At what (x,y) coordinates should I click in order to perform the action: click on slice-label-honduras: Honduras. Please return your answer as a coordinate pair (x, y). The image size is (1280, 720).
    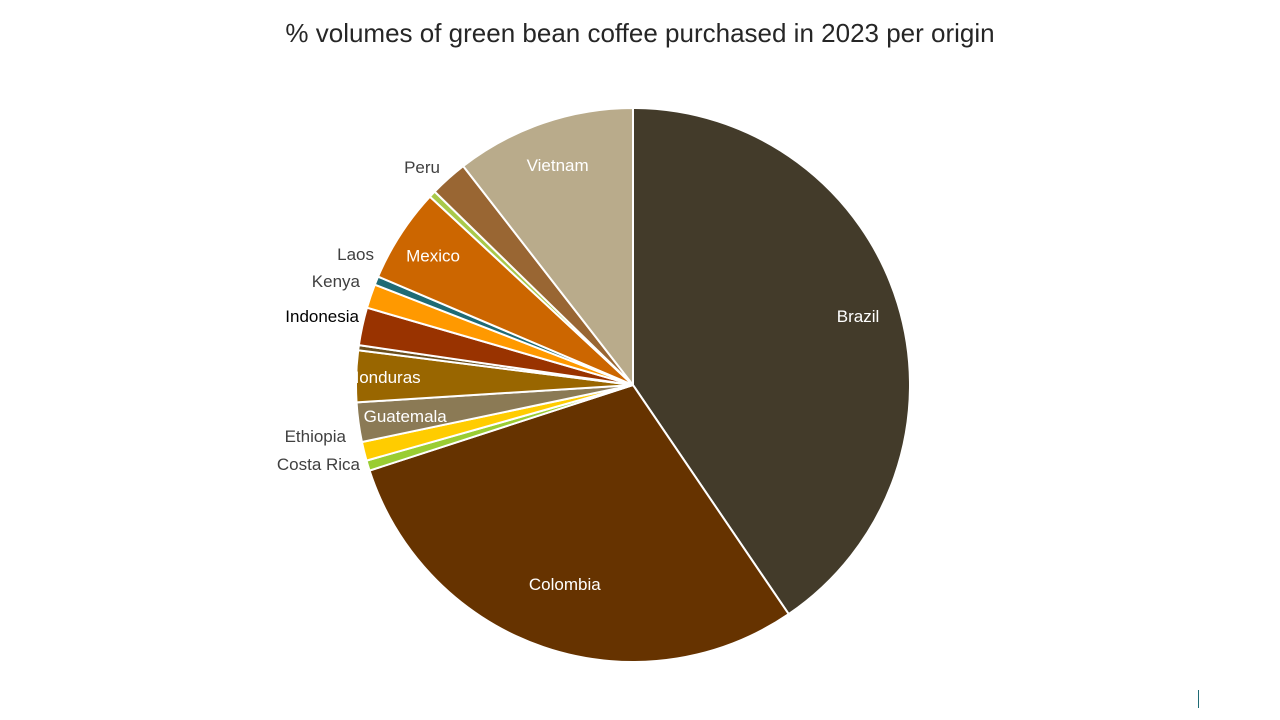
    Looking at the image, I should click on (384, 377).